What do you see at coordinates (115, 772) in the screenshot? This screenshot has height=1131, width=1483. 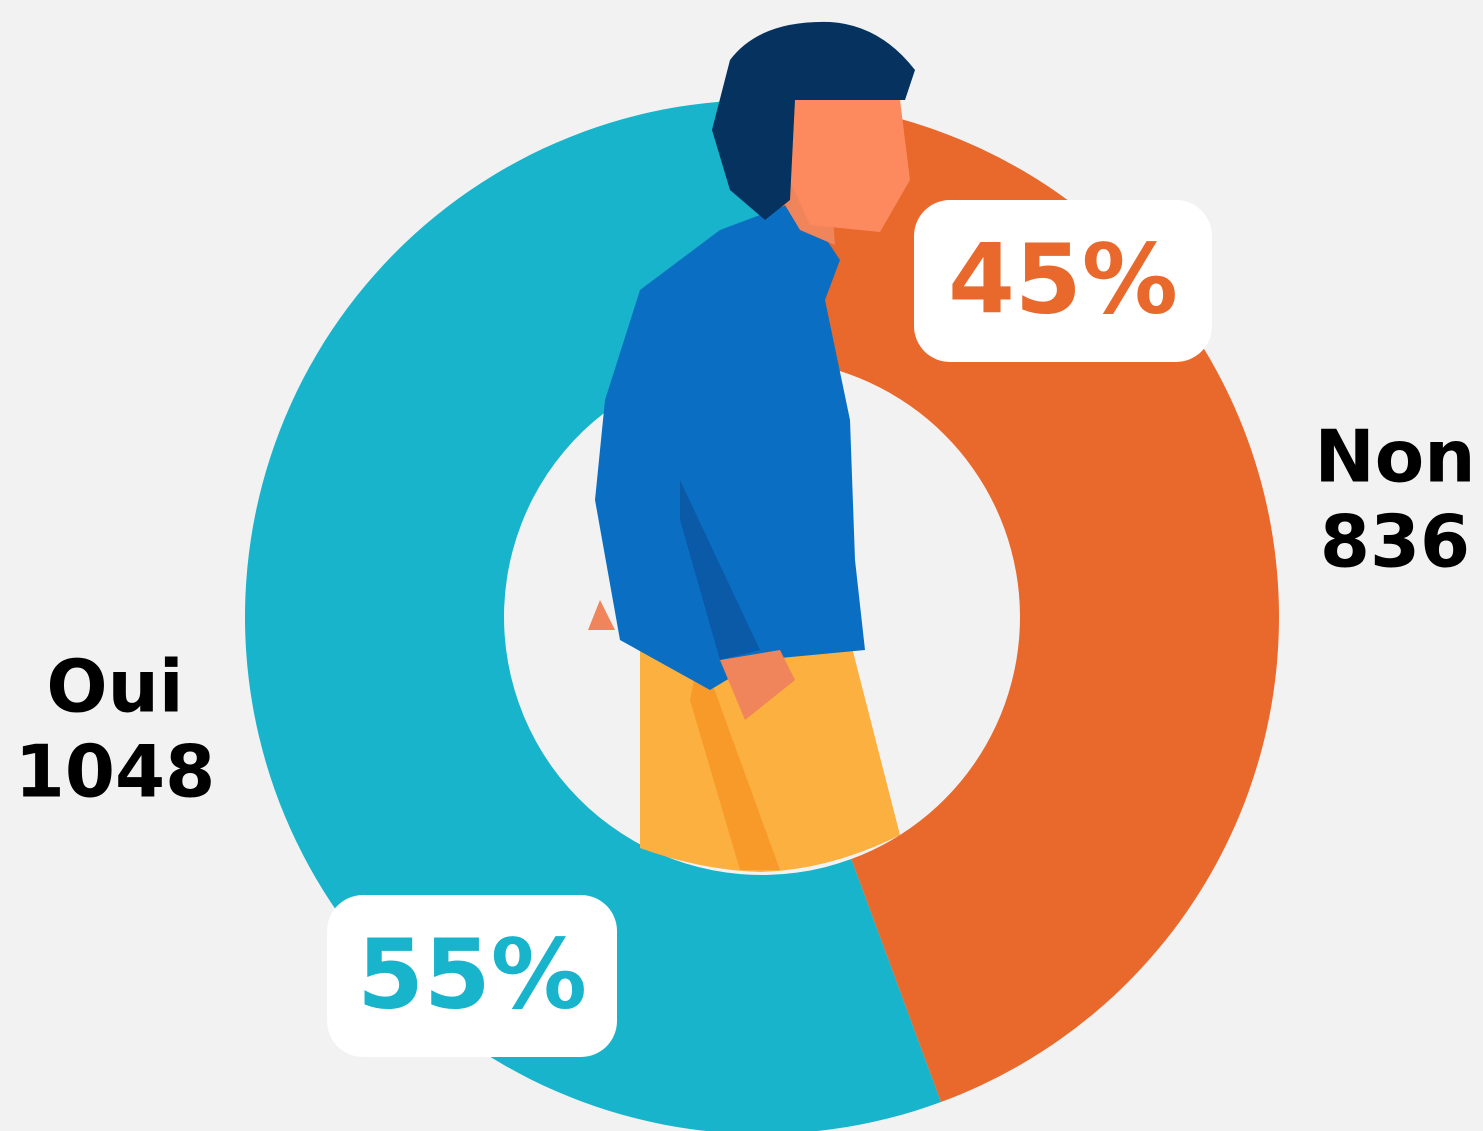 I see `value-label: 1048` at bounding box center [115, 772].